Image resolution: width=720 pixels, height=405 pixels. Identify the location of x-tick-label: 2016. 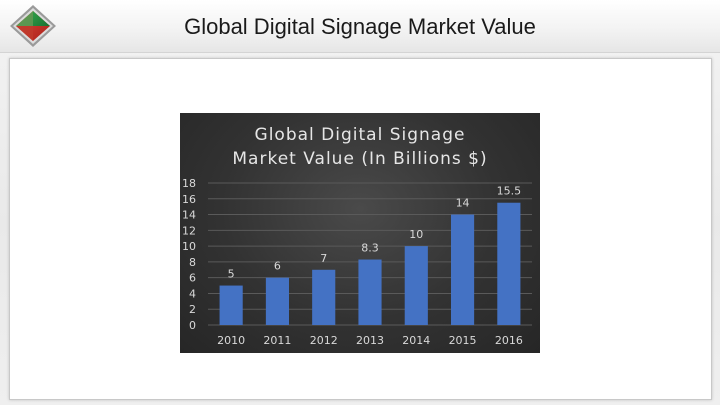
(509, 340).